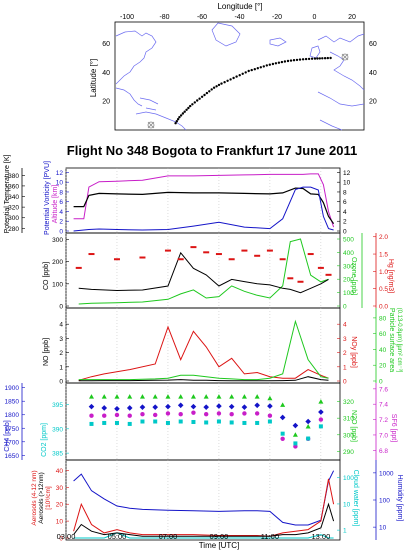 This screenshot has width=416, height=555. Describe the element at coordinates (60, 522) in the screenshot. I see `aerosols-tick-label: 10` at that location.